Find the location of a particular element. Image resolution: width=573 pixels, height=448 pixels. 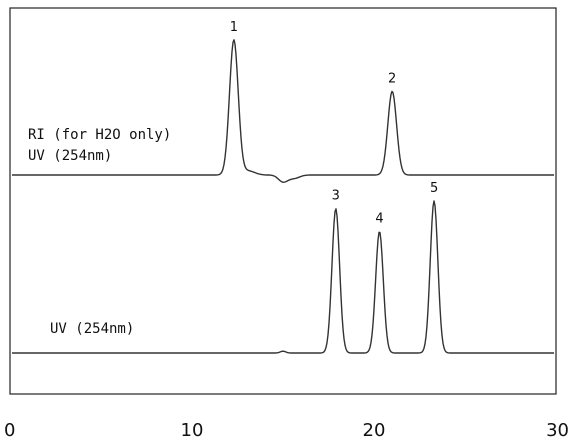

x-tick-label: 10 is located at coordinates (192, 430).